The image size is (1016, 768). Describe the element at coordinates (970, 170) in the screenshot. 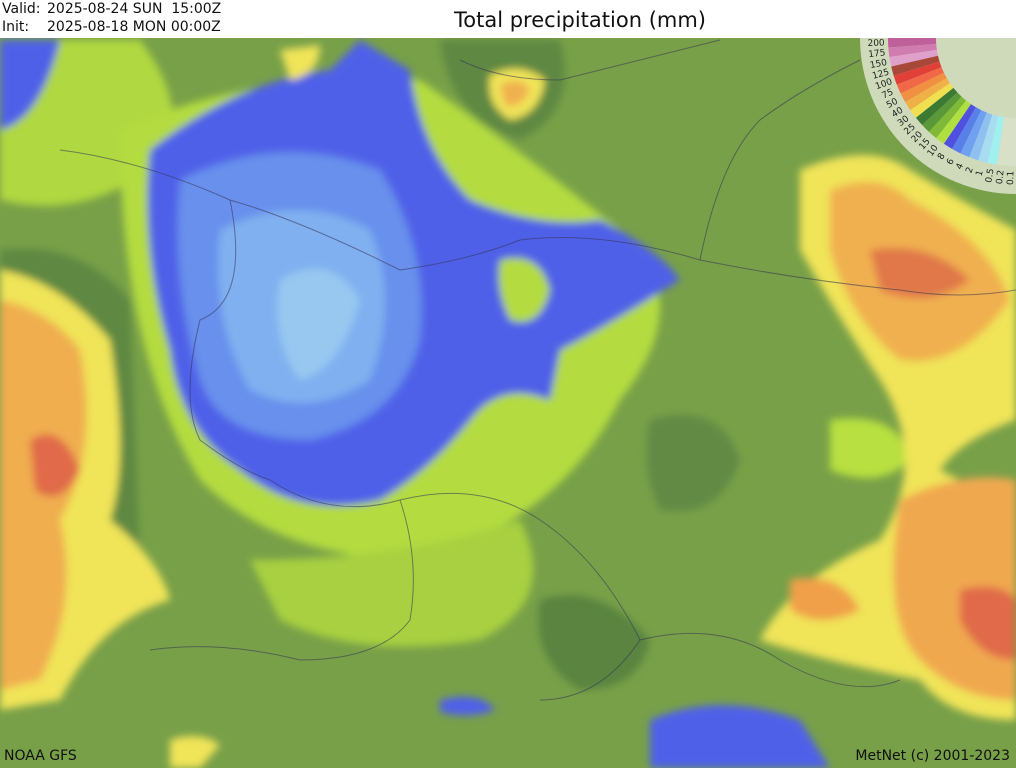

I see `legend-label: 2` at that location.